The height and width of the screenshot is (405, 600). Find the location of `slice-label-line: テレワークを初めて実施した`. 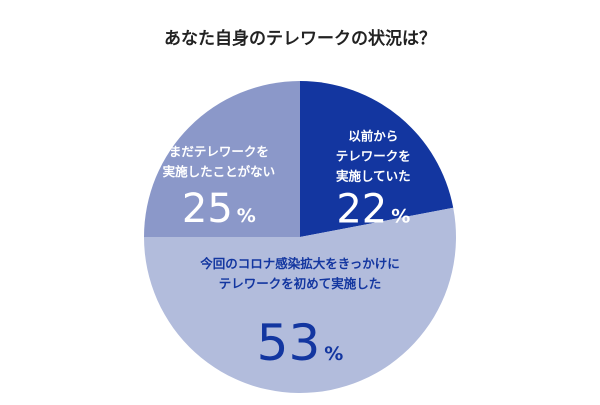

slice-label-line: テレワークを初めて実施した is located at coordinates (300, 283).